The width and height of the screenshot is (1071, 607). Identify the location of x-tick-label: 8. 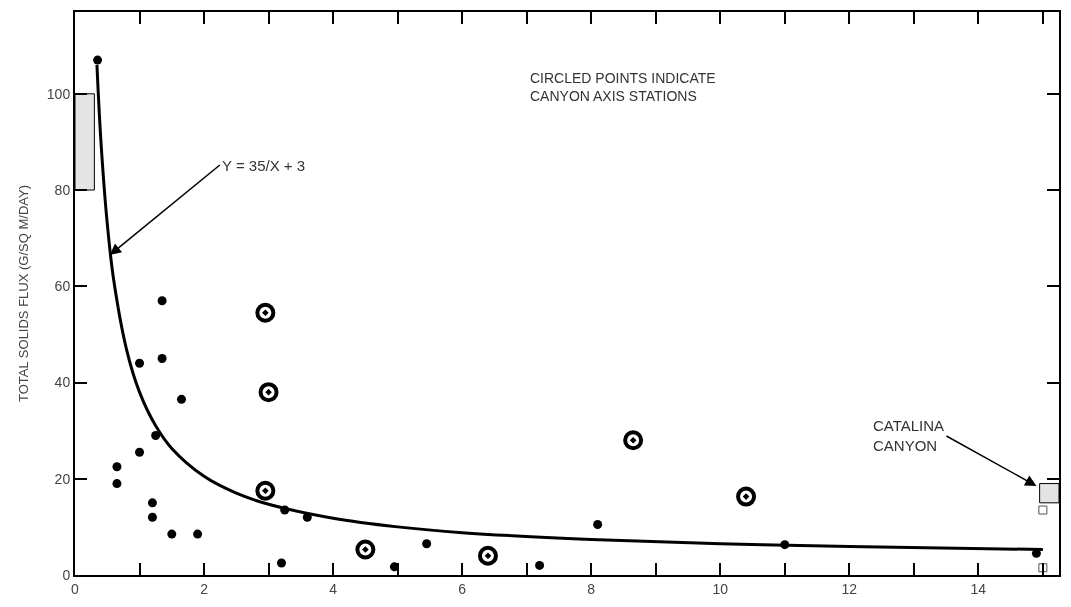
(591, 588).